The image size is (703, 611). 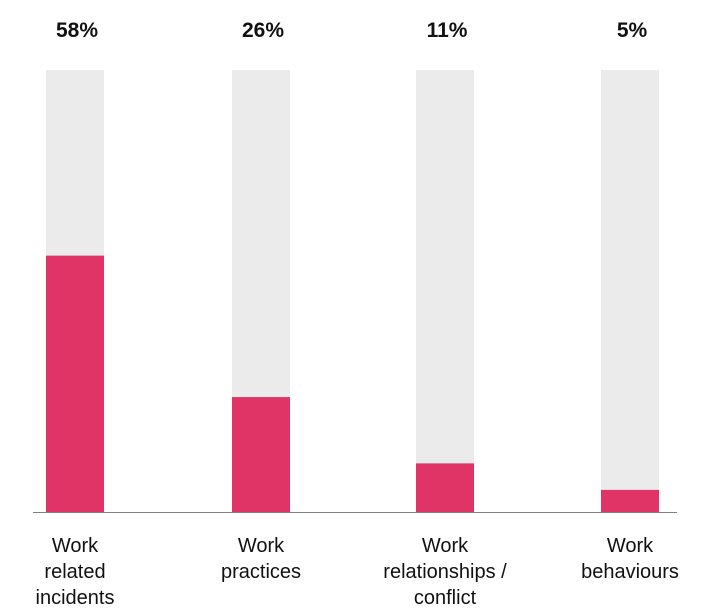 I want to click on value-label-4: 5%, so click(x=632, y=30).